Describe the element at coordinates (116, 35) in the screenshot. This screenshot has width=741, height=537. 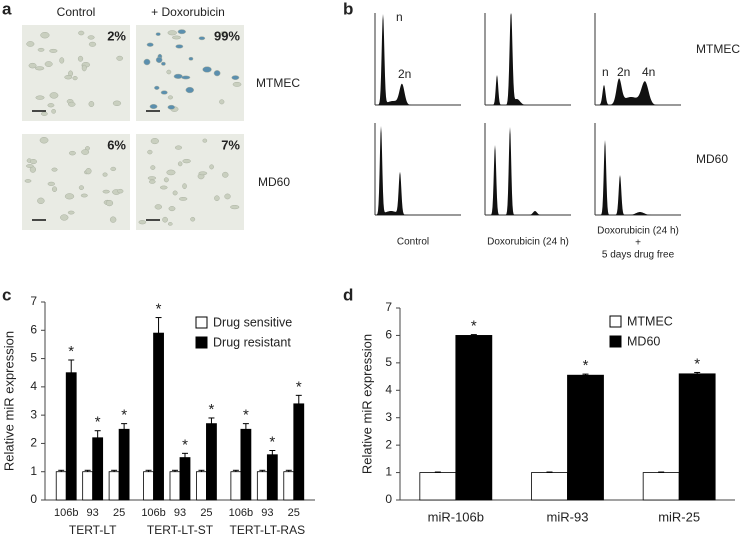
I see `percentage: 2%` at that location.